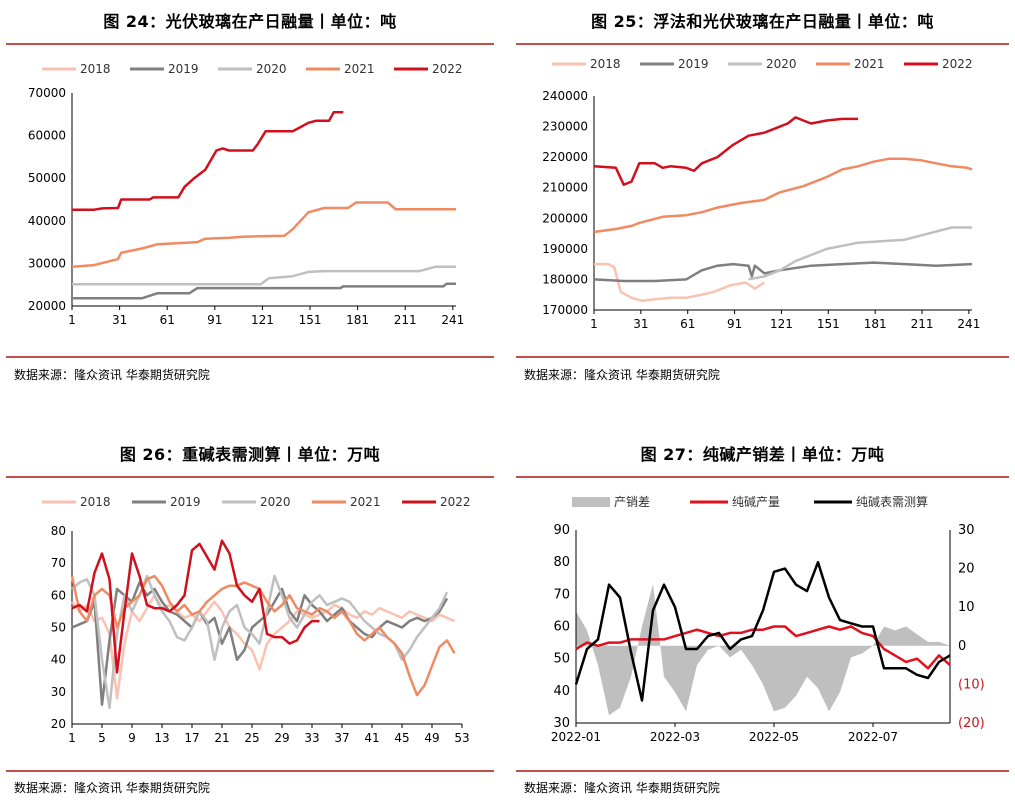  Describe the element at coordinates (892, 501) in the screenshot. I see `legend-label-纯碱表需测算: 纯碱表需测算` at that location.